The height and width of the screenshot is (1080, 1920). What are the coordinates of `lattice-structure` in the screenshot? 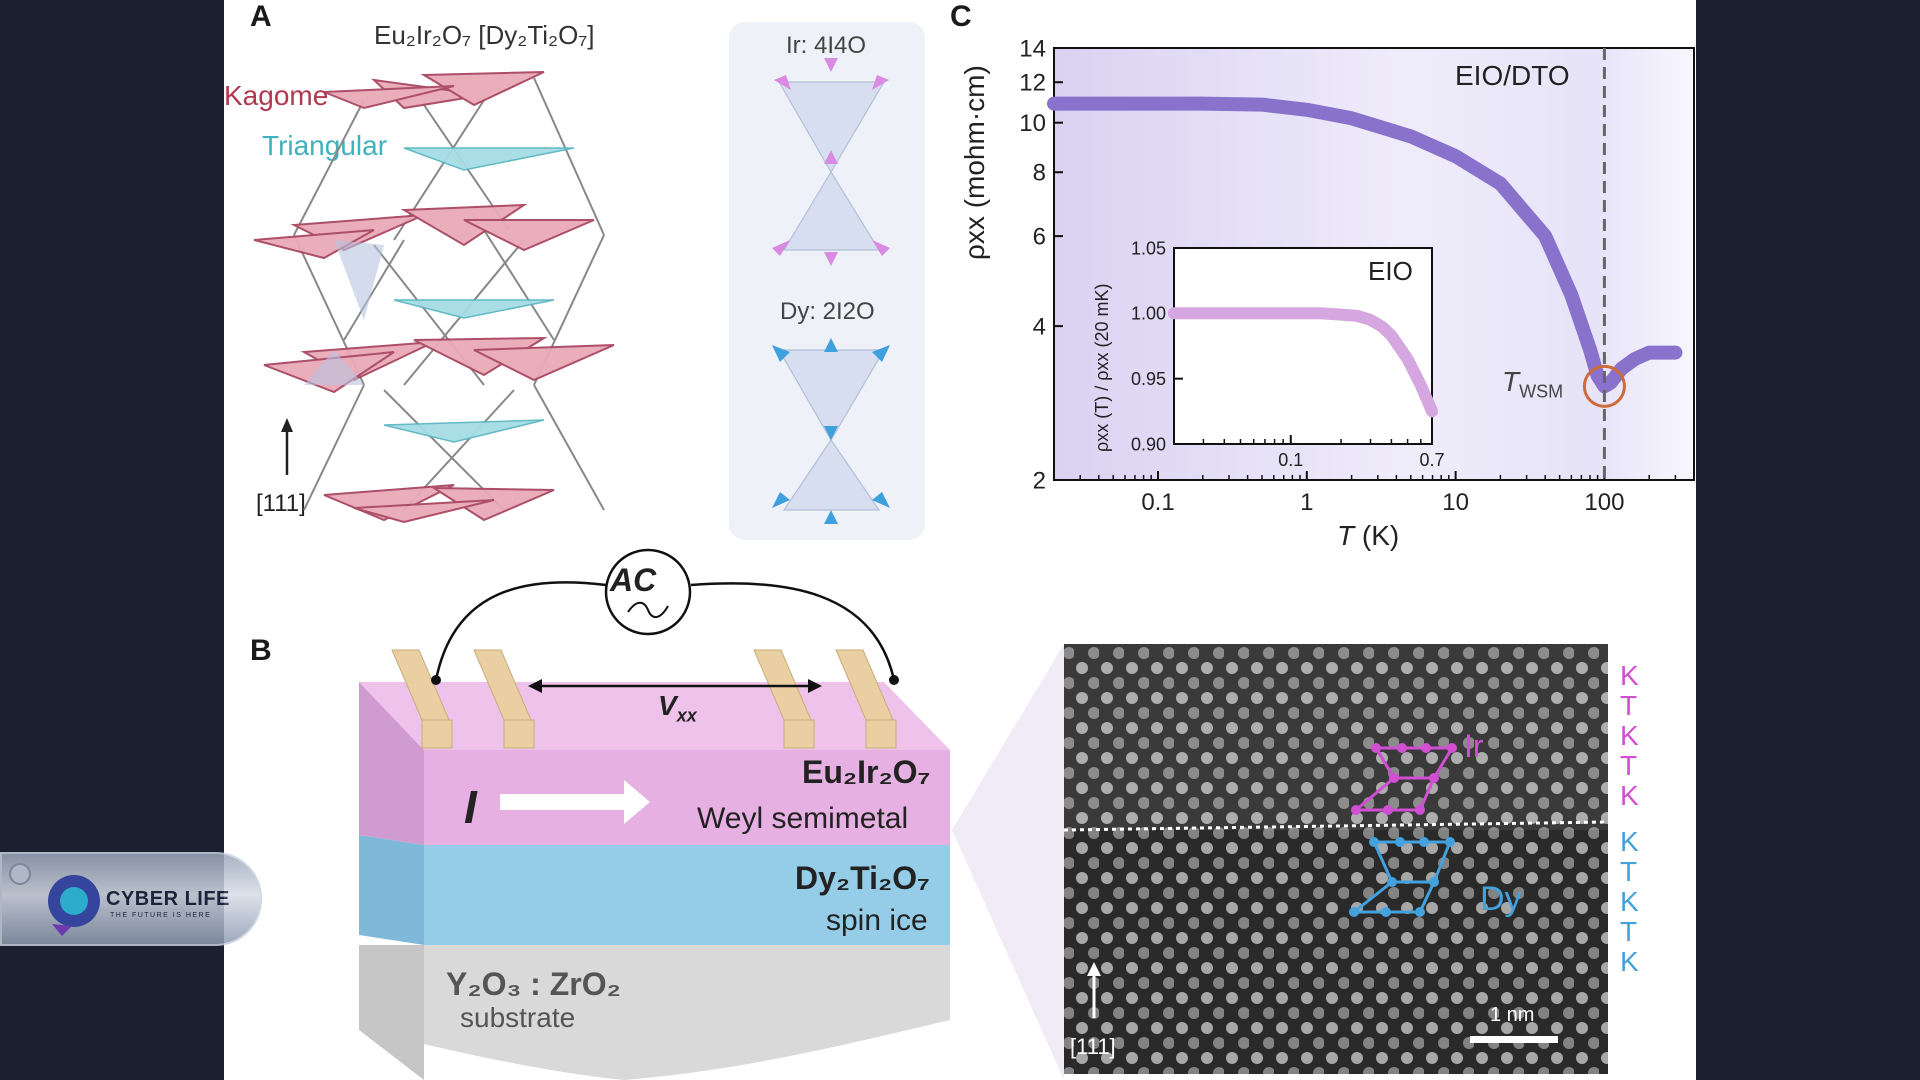 It's located at (434, 297).